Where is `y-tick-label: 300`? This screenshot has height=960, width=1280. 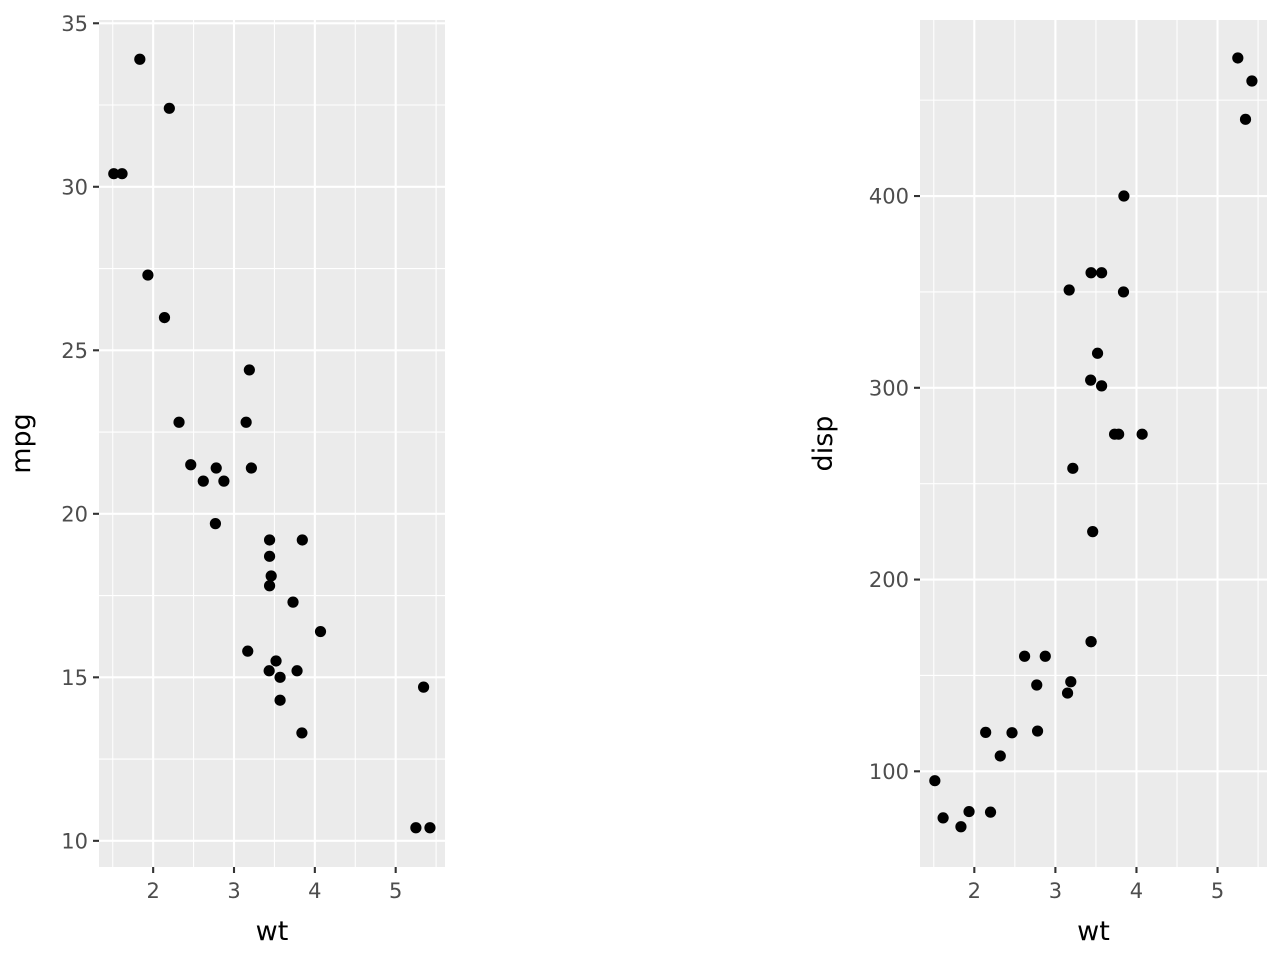
y-tick-label: 300 is located at coordinates (889, 388).